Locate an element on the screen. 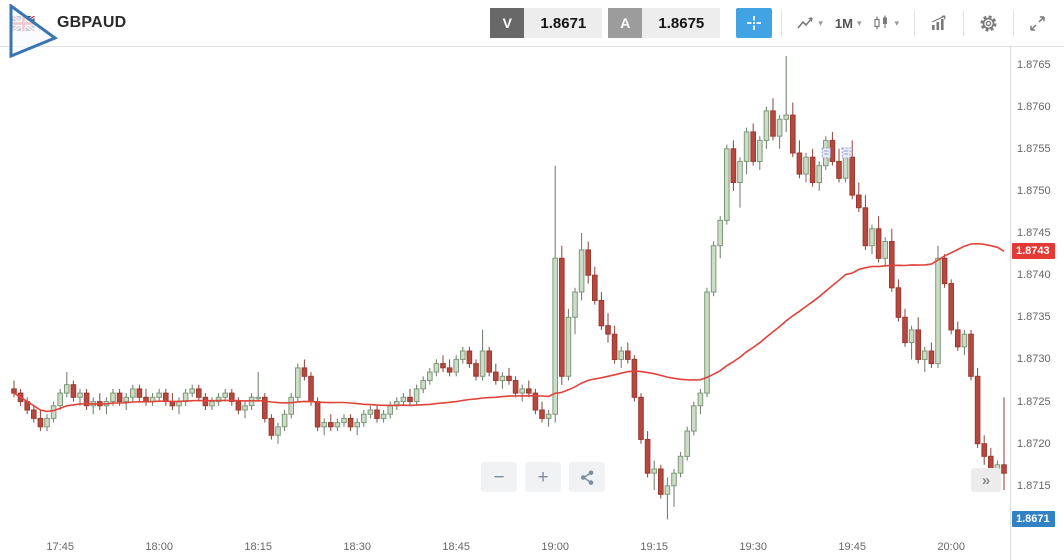 The image size is (1064, 560). price-tick: 1.8750 is located at coordinates (1034, 190).